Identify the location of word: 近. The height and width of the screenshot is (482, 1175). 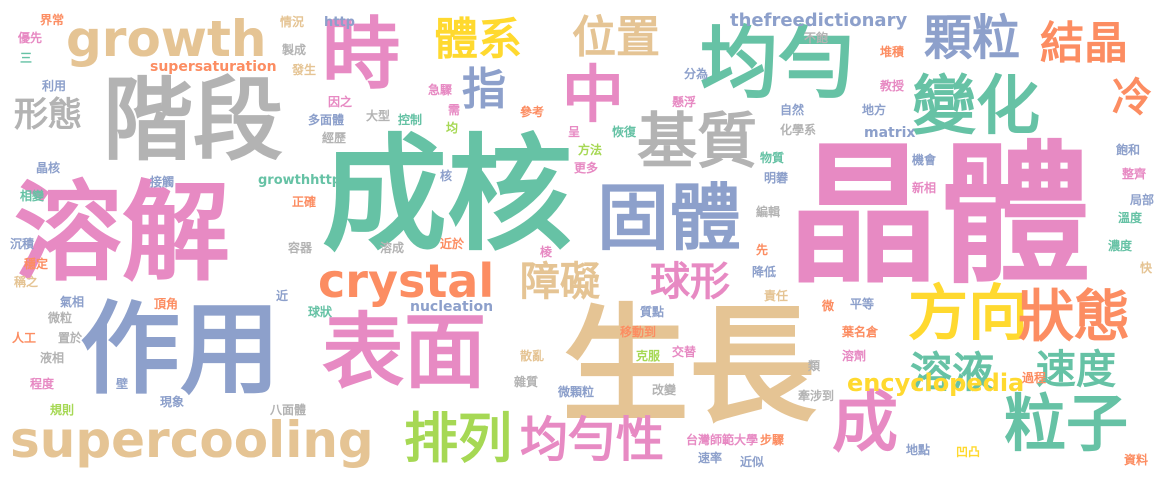
(282, 296).